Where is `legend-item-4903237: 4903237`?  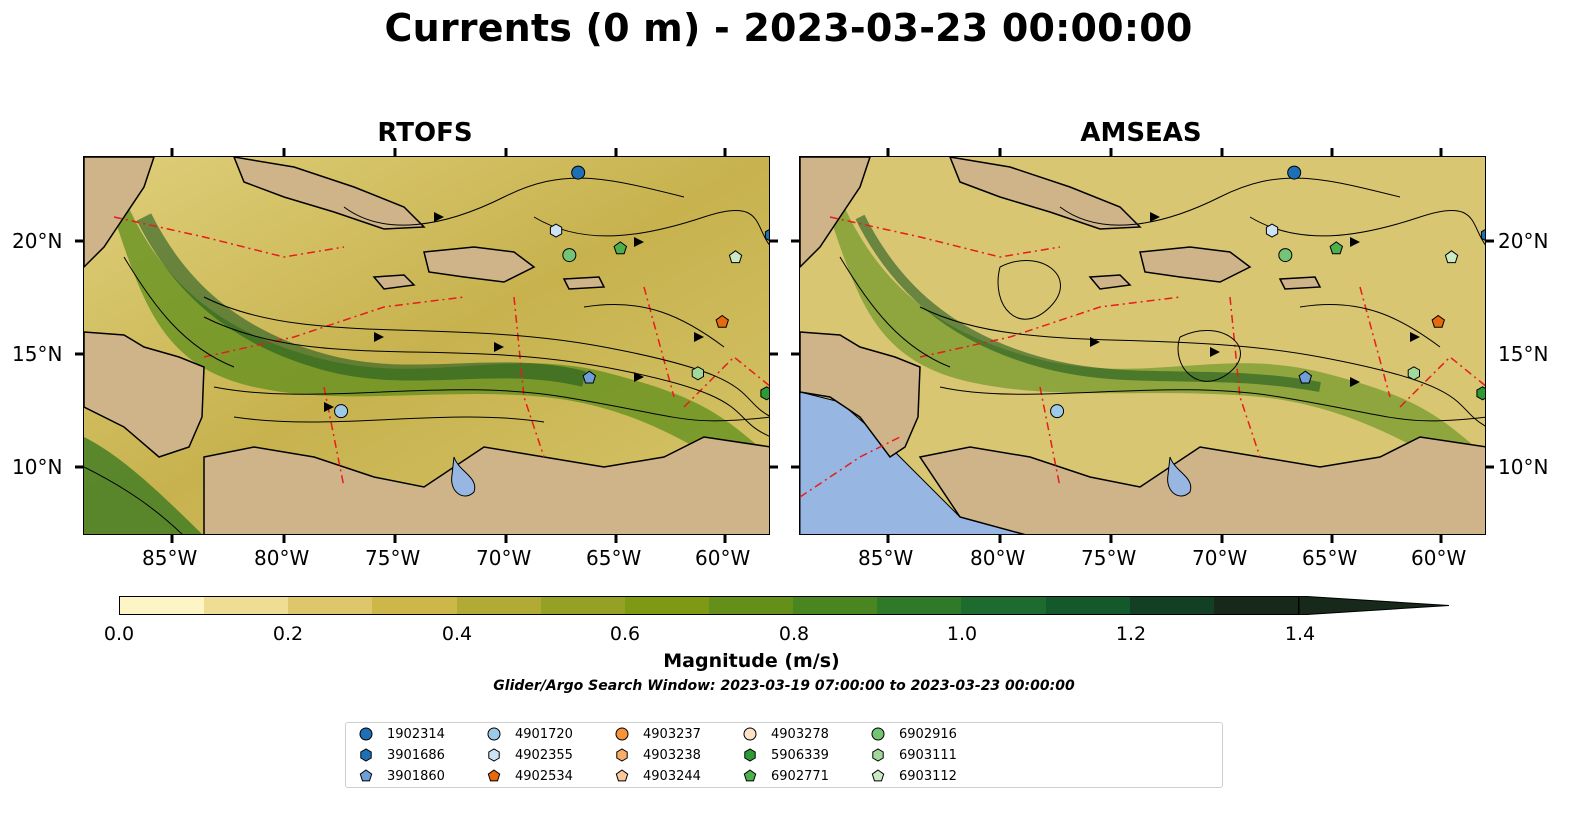
legend-item-4903237: 4903237 is located at coordinates (657, 734).